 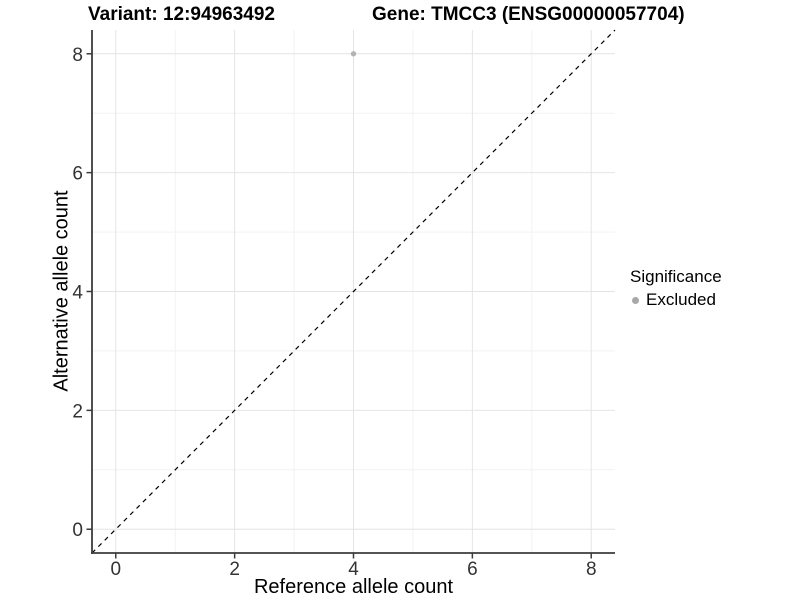 What do you see at coordinates (77, 530) in the screenshot?
I see `y-tick-label: 0` at bounding box center [77, 530].